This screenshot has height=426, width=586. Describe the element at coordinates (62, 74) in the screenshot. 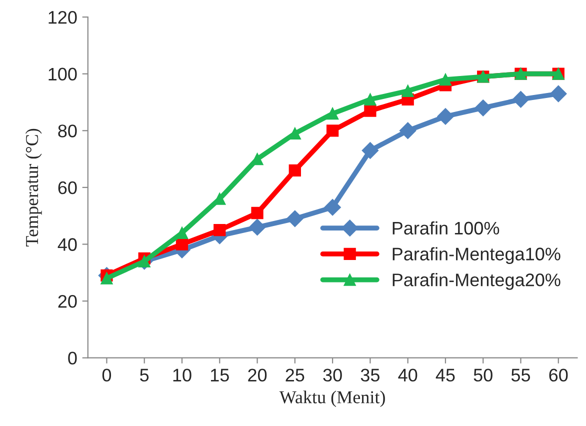

I see `y-tick-label: 100` at that location.